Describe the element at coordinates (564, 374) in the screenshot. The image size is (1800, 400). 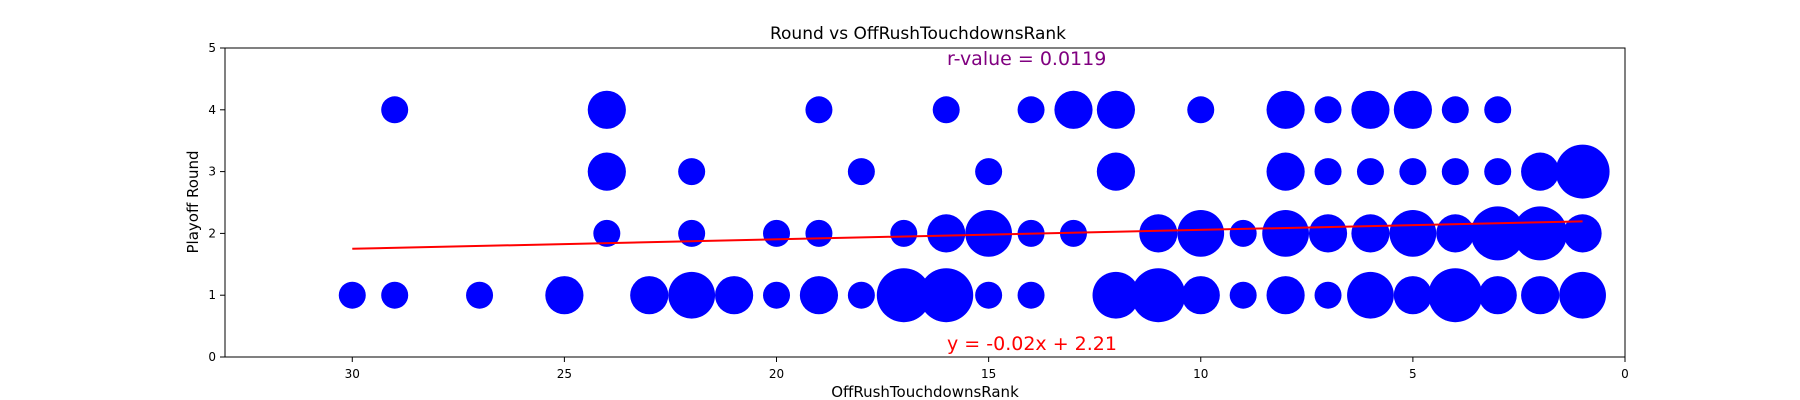
I see `x-tick-label-25: 25` at that location.